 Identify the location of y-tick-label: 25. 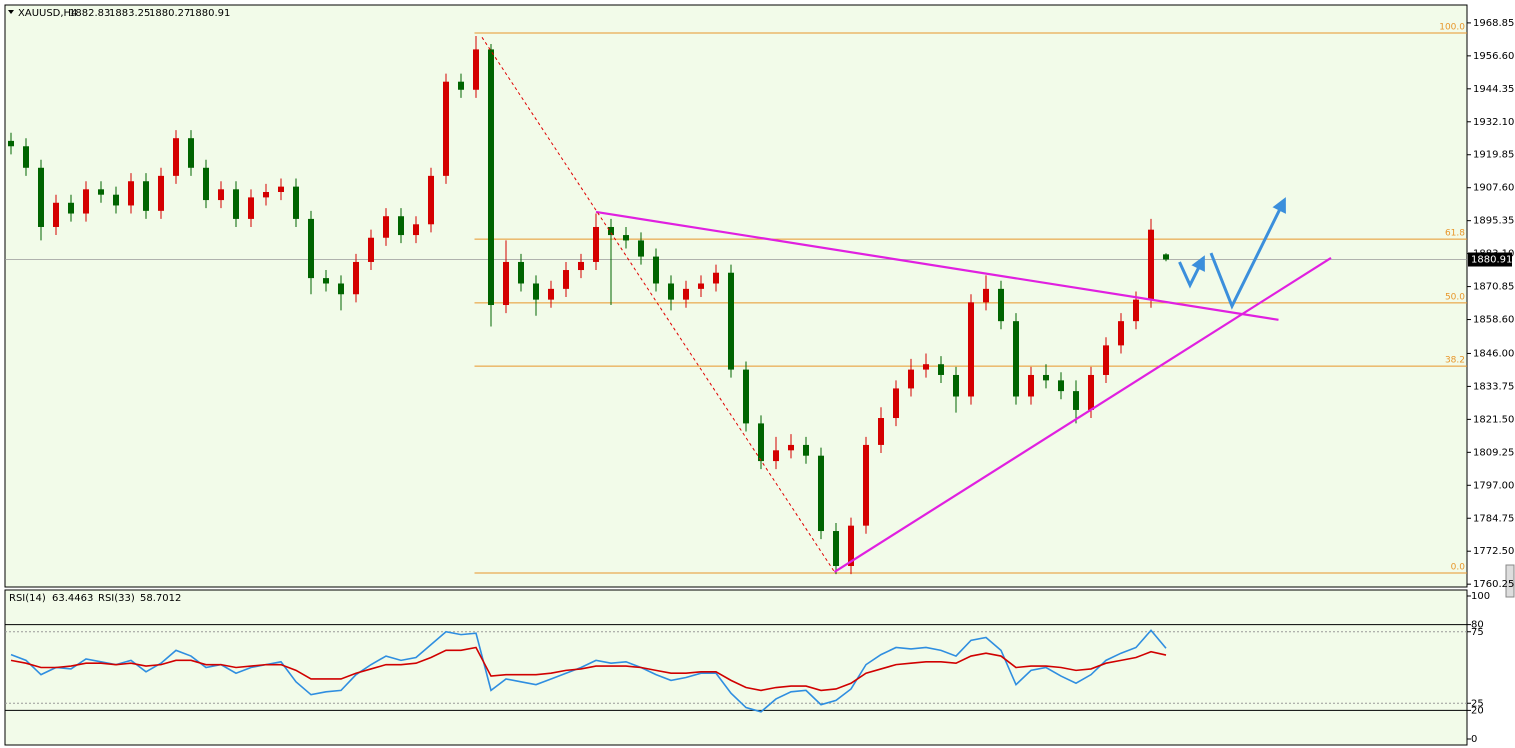
(1477, 703).